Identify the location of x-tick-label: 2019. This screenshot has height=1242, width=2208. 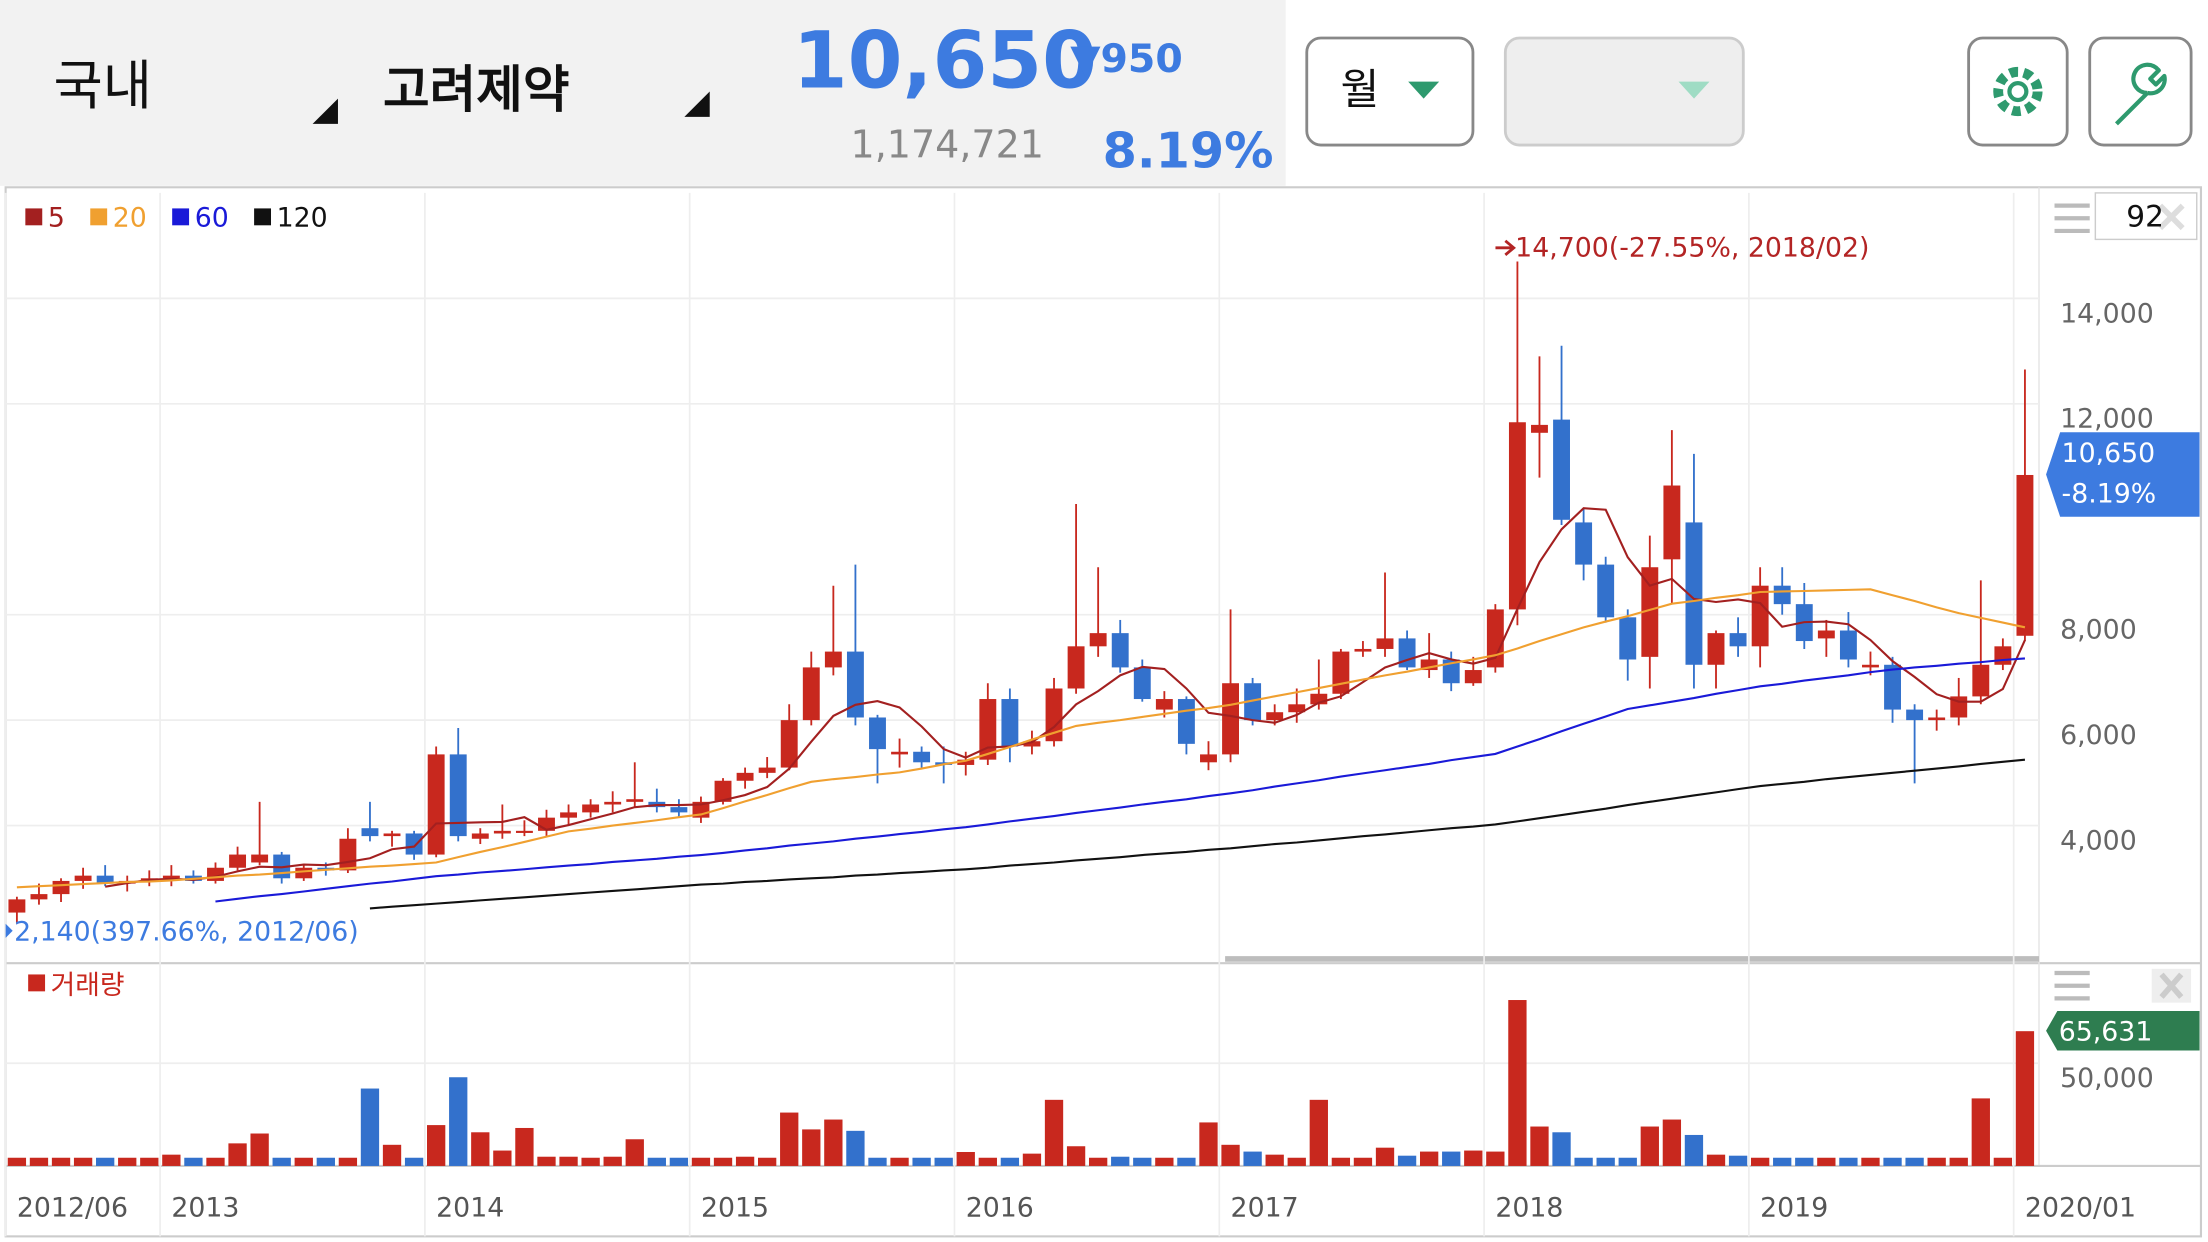
(1794, 1208).